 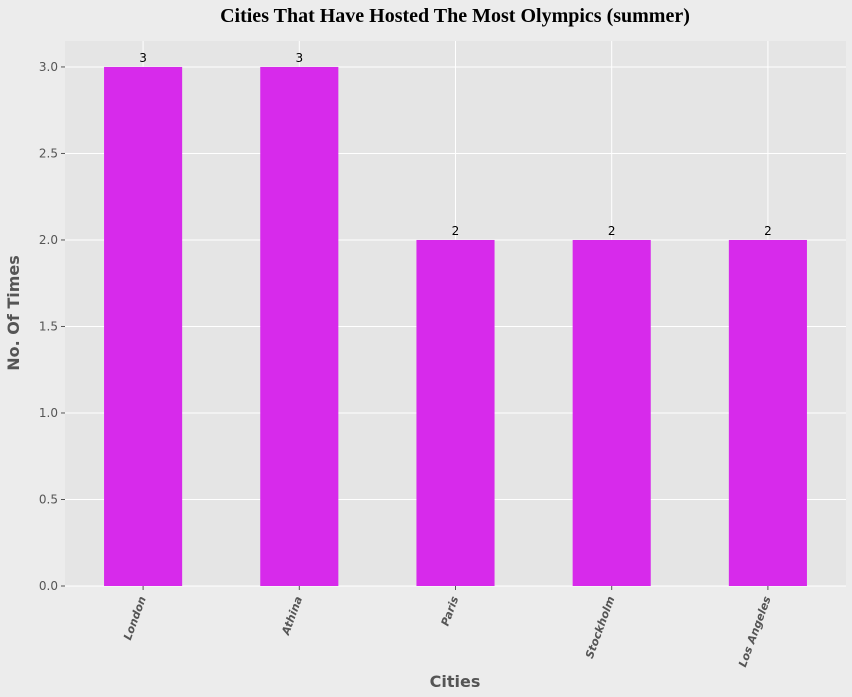 I want to click on y-tick-label: 0.5, so click(x=48, y=499).